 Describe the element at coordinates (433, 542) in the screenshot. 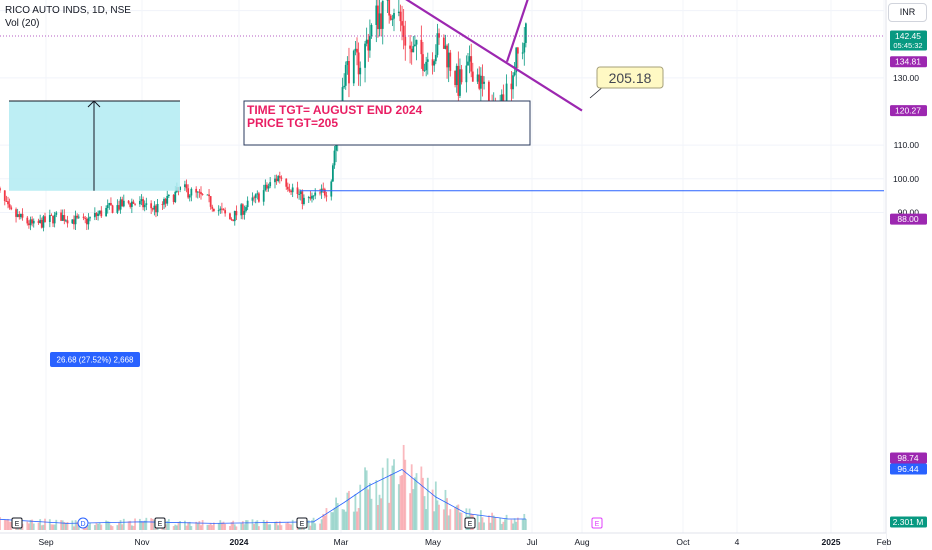

I see `time-tick-label: May` at that location.